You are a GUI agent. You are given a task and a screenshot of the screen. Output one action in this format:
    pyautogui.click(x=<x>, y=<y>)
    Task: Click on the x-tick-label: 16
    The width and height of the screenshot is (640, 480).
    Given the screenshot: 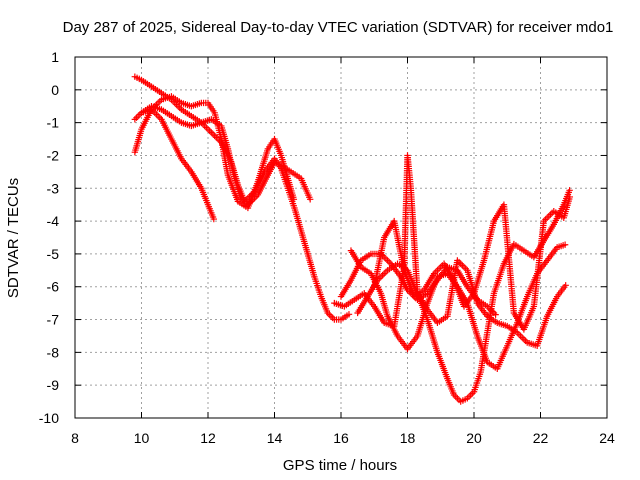 What is the action you would take?
    pyautogui.click(x=341, y=438)
    